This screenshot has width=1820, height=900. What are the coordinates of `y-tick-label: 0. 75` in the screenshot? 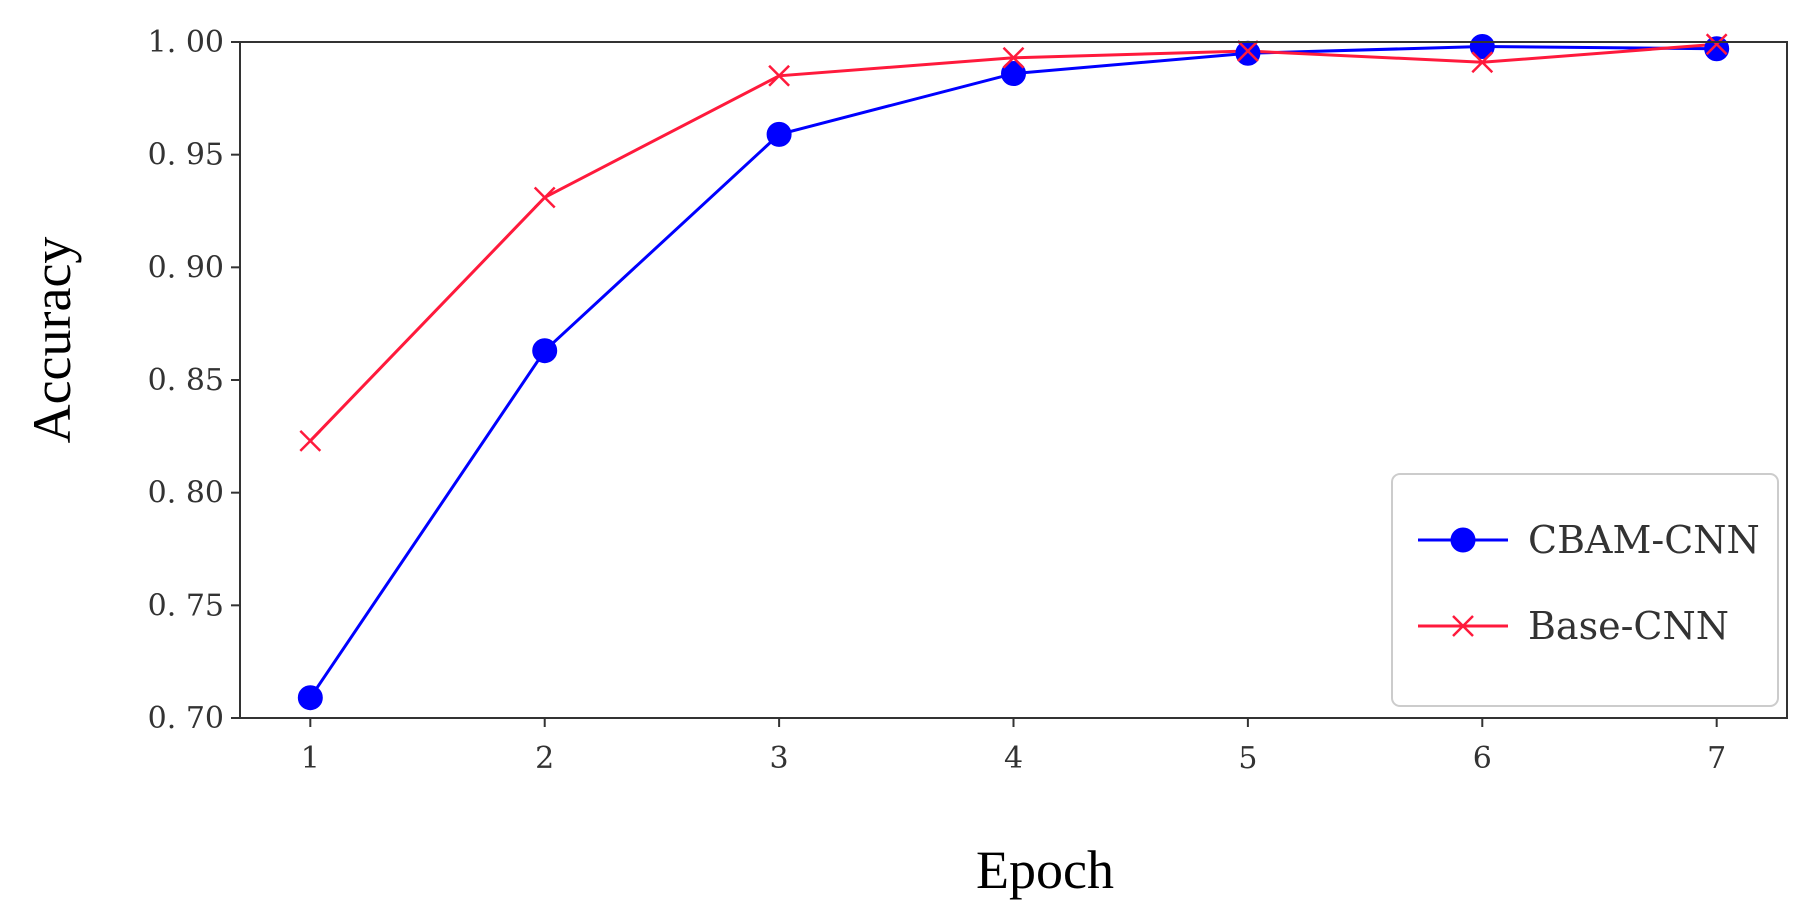 It's located at (186, 605).